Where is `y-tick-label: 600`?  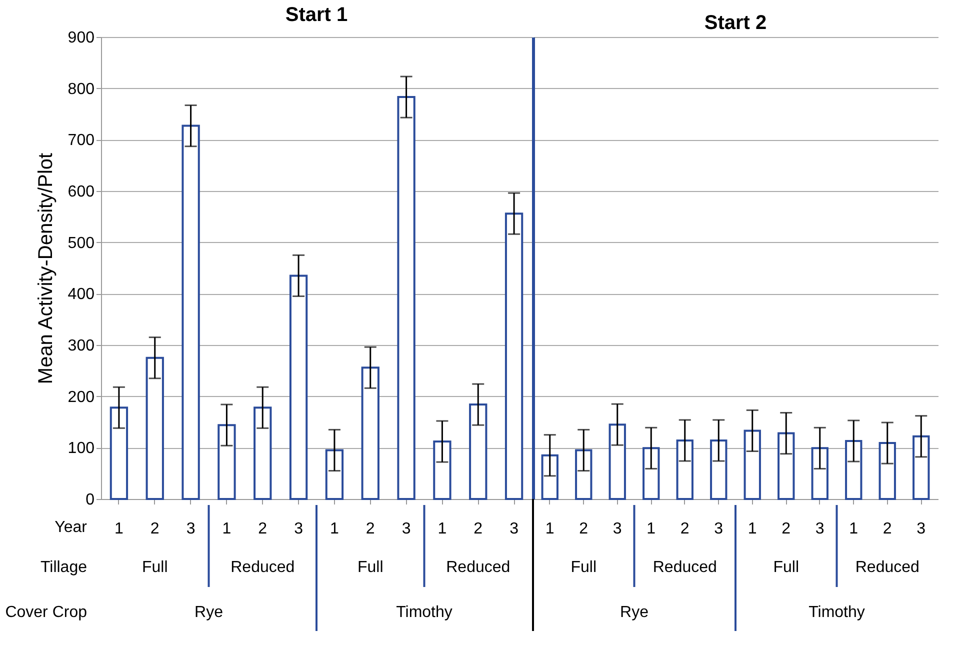
y-tick-label: 600 is located at coordinates (81, 192).